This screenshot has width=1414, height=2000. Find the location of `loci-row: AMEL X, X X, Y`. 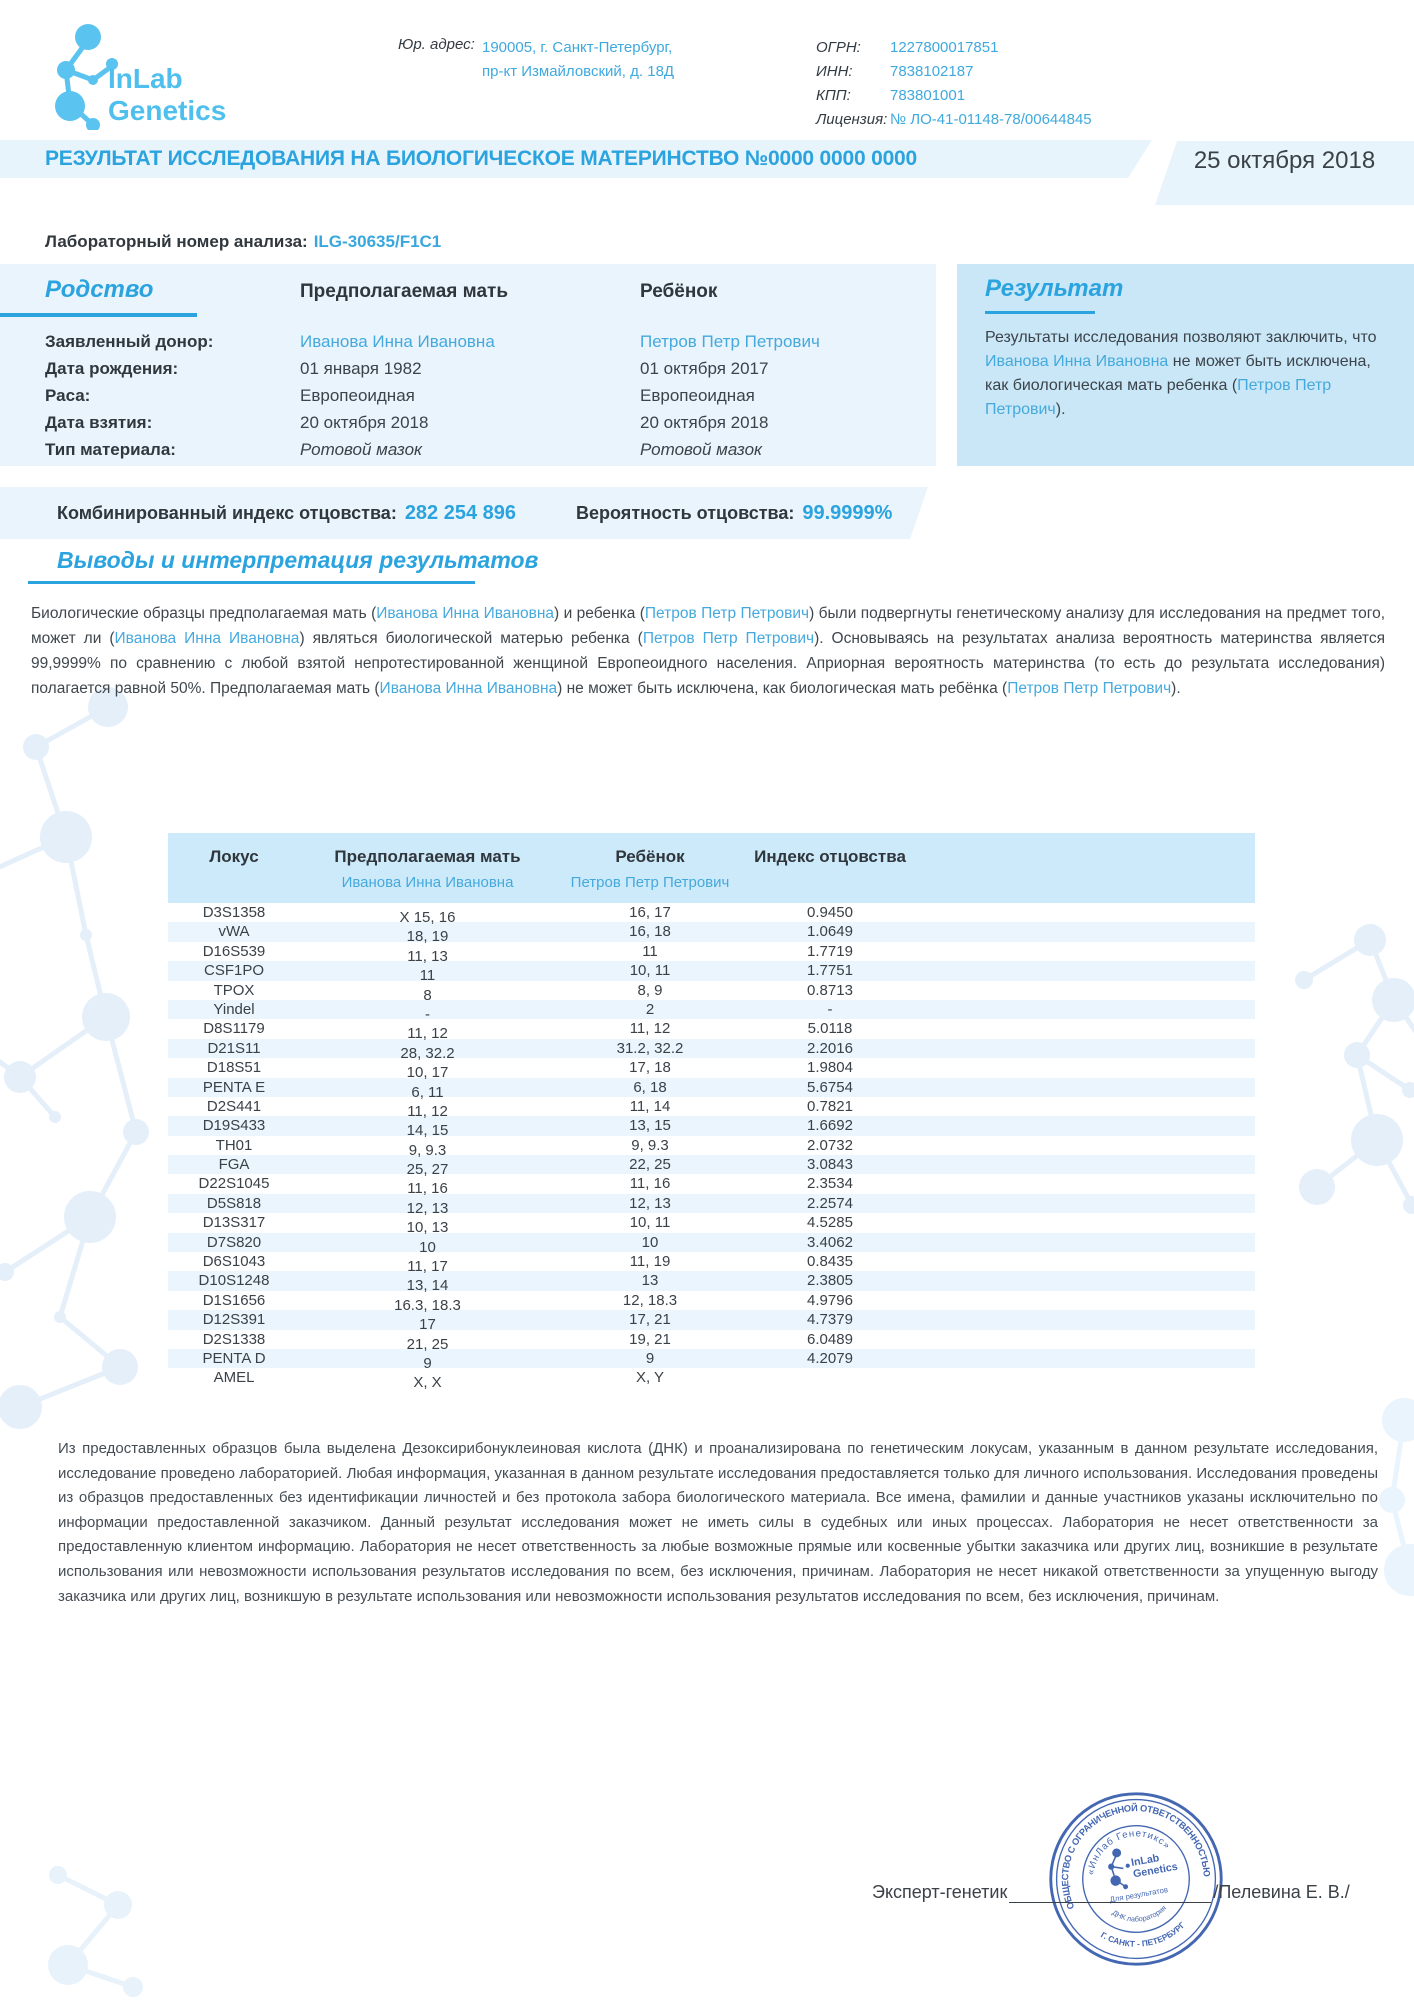

loci-row: AMEL X, X X, Y is located at coordinates (711, 1379).